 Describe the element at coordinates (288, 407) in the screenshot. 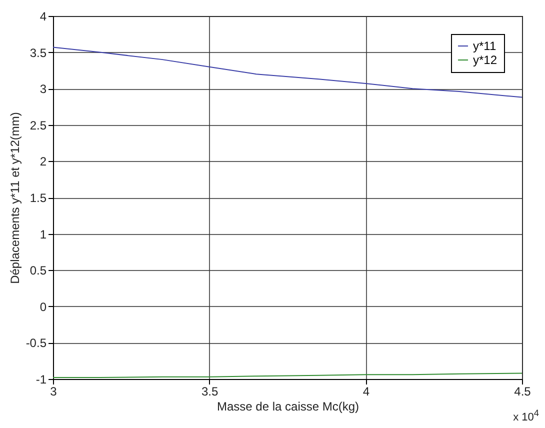

I see `x-axis-title: Masse de la caisse Mc(kg)` at that location.